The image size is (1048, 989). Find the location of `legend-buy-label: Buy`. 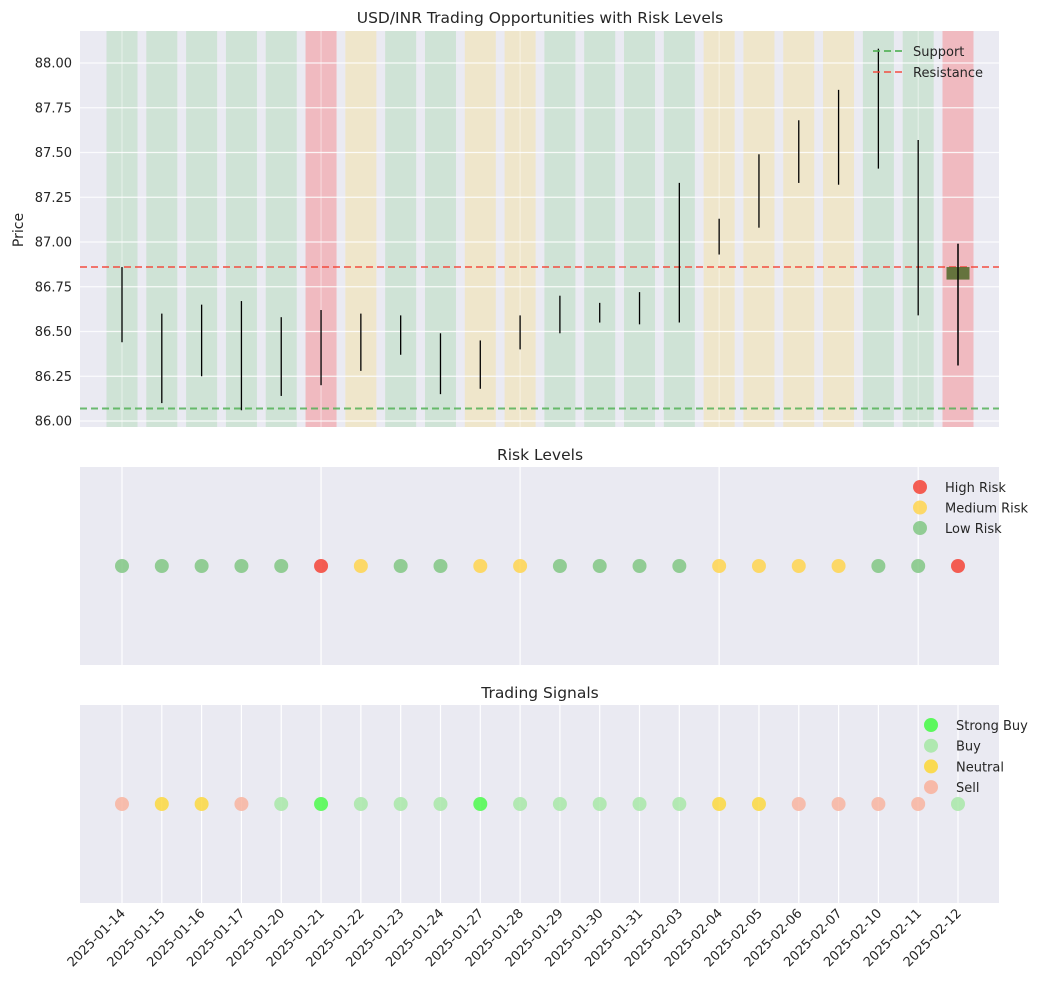

legend-buy-label: Buy is located at coordinates (968, 747).